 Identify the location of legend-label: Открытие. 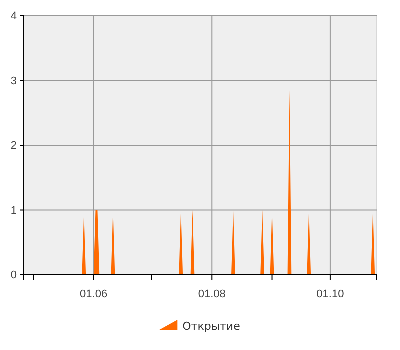
(211, 326).